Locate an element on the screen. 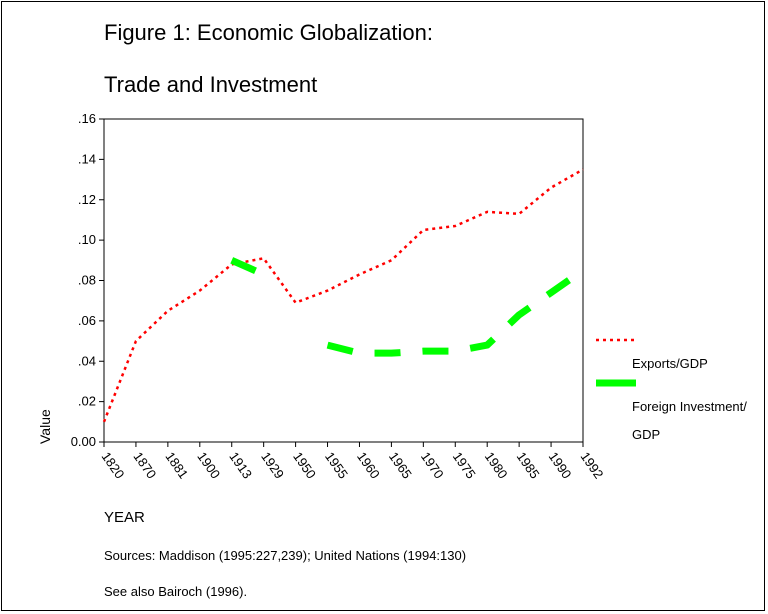 The image size is (768, 614). x-axis-label: YEAR is located at coordinates (124, 517).